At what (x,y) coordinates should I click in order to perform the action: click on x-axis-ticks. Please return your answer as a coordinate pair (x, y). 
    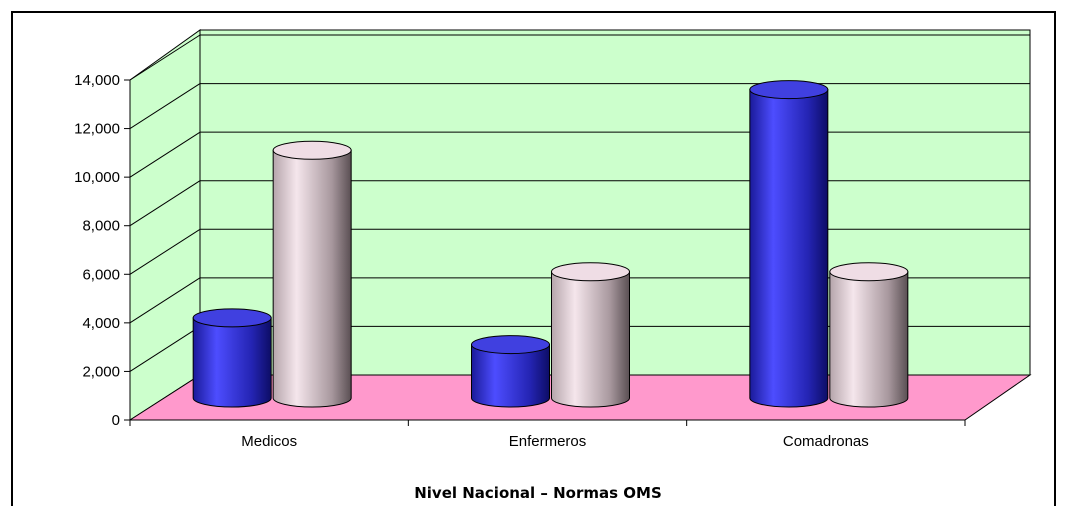
    Looking at the image, I should click on (547, 423).